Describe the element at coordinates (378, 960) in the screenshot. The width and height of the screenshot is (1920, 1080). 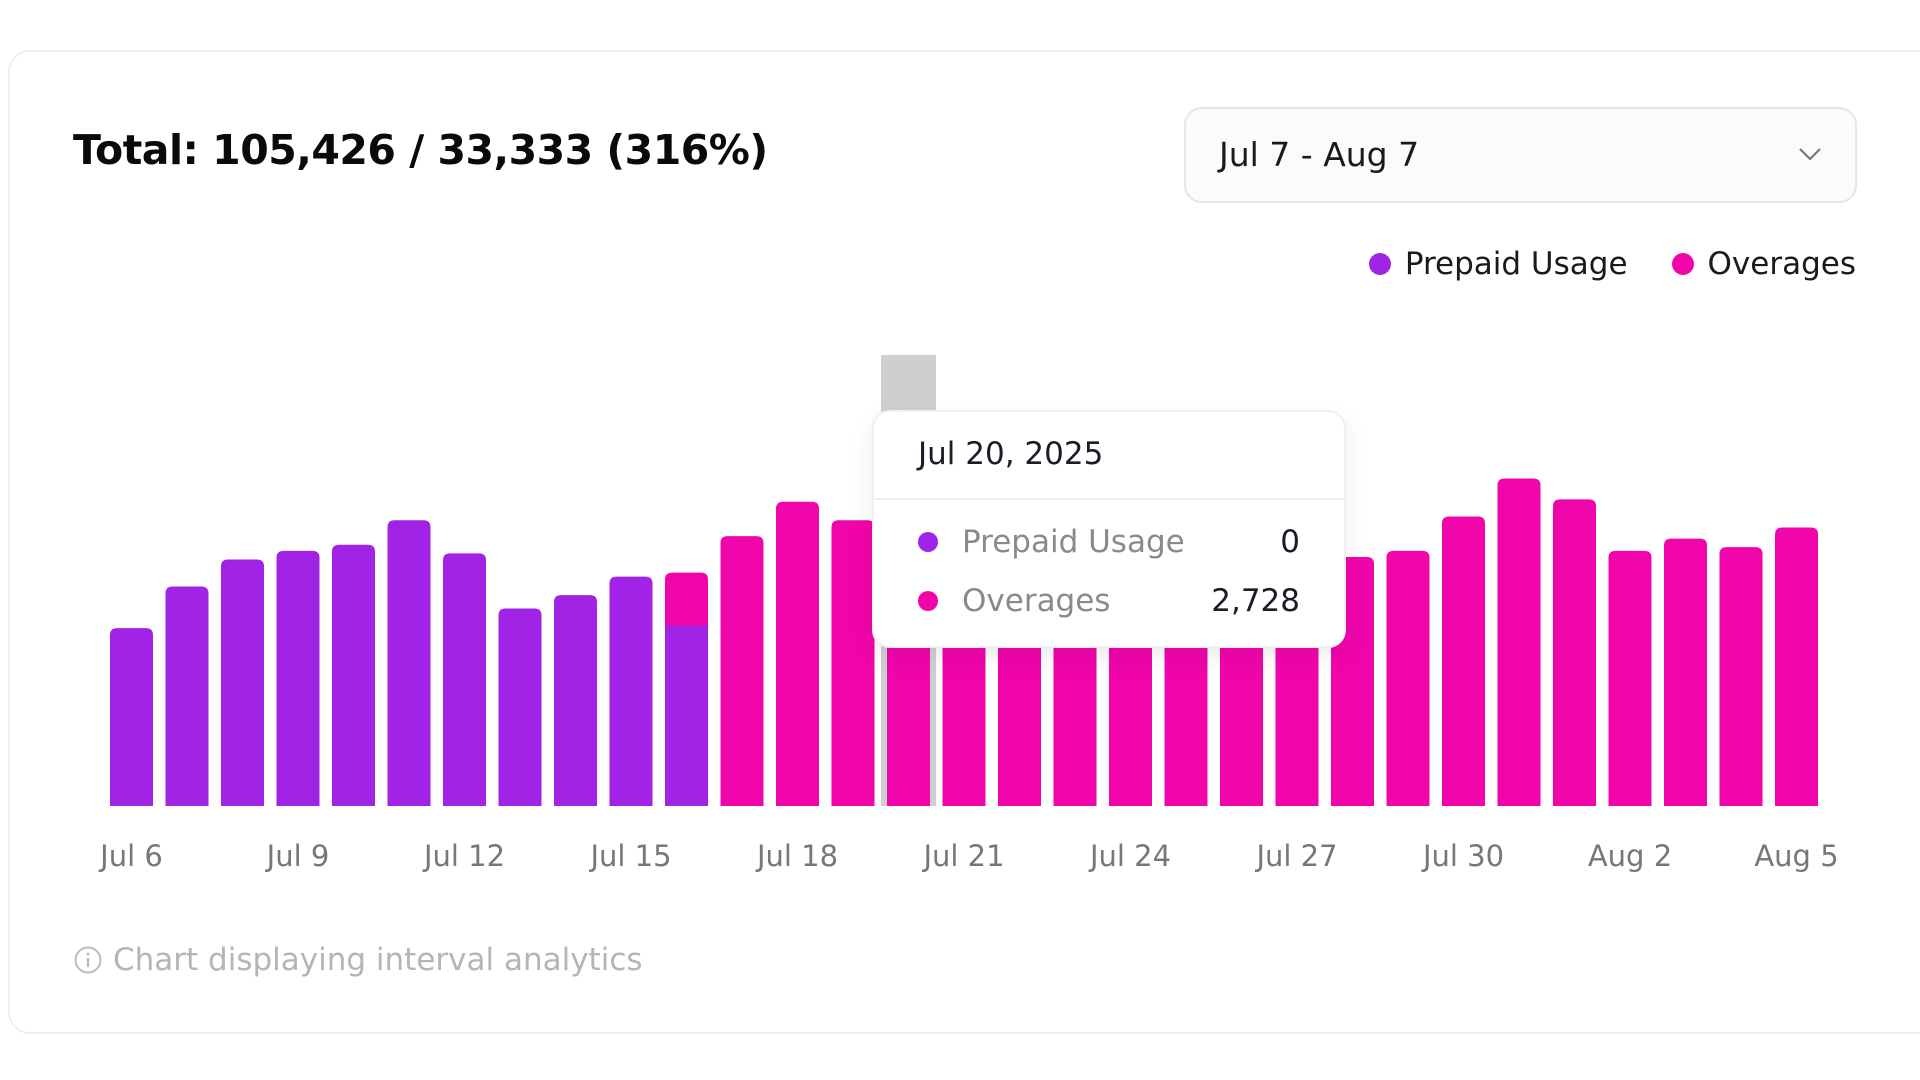
I see `footnote-text: Chart displaying interval analytics` at that location.